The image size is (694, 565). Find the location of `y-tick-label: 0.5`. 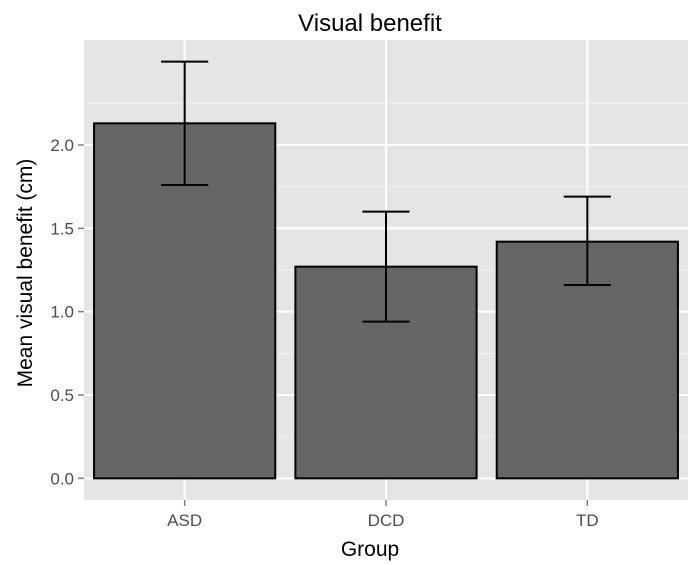

y-tick-label: 0.5 is located at coordinates (62, 395).